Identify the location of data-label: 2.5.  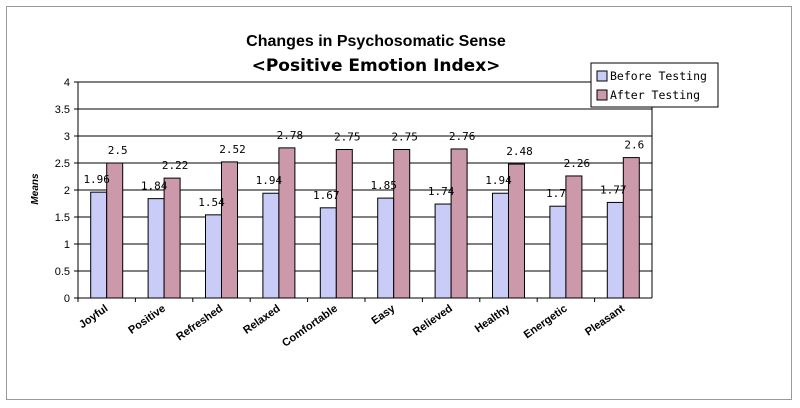
(118, 150).